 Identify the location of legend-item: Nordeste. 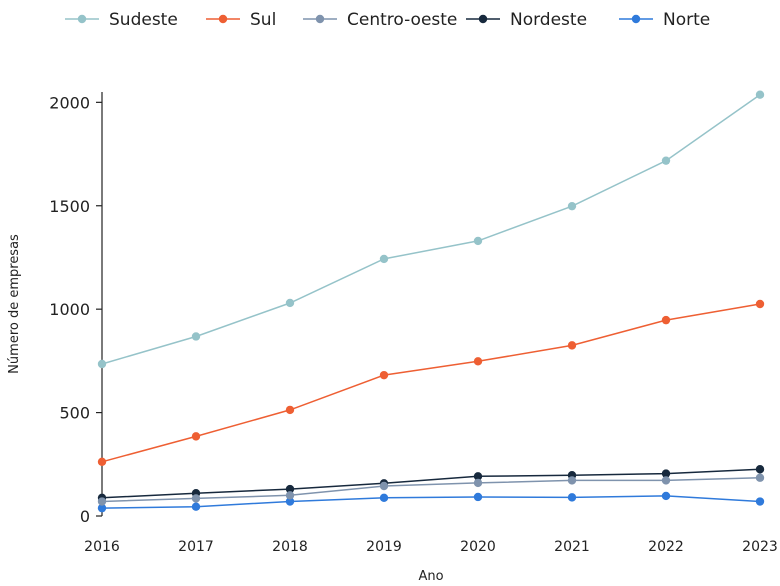
(526, 20).